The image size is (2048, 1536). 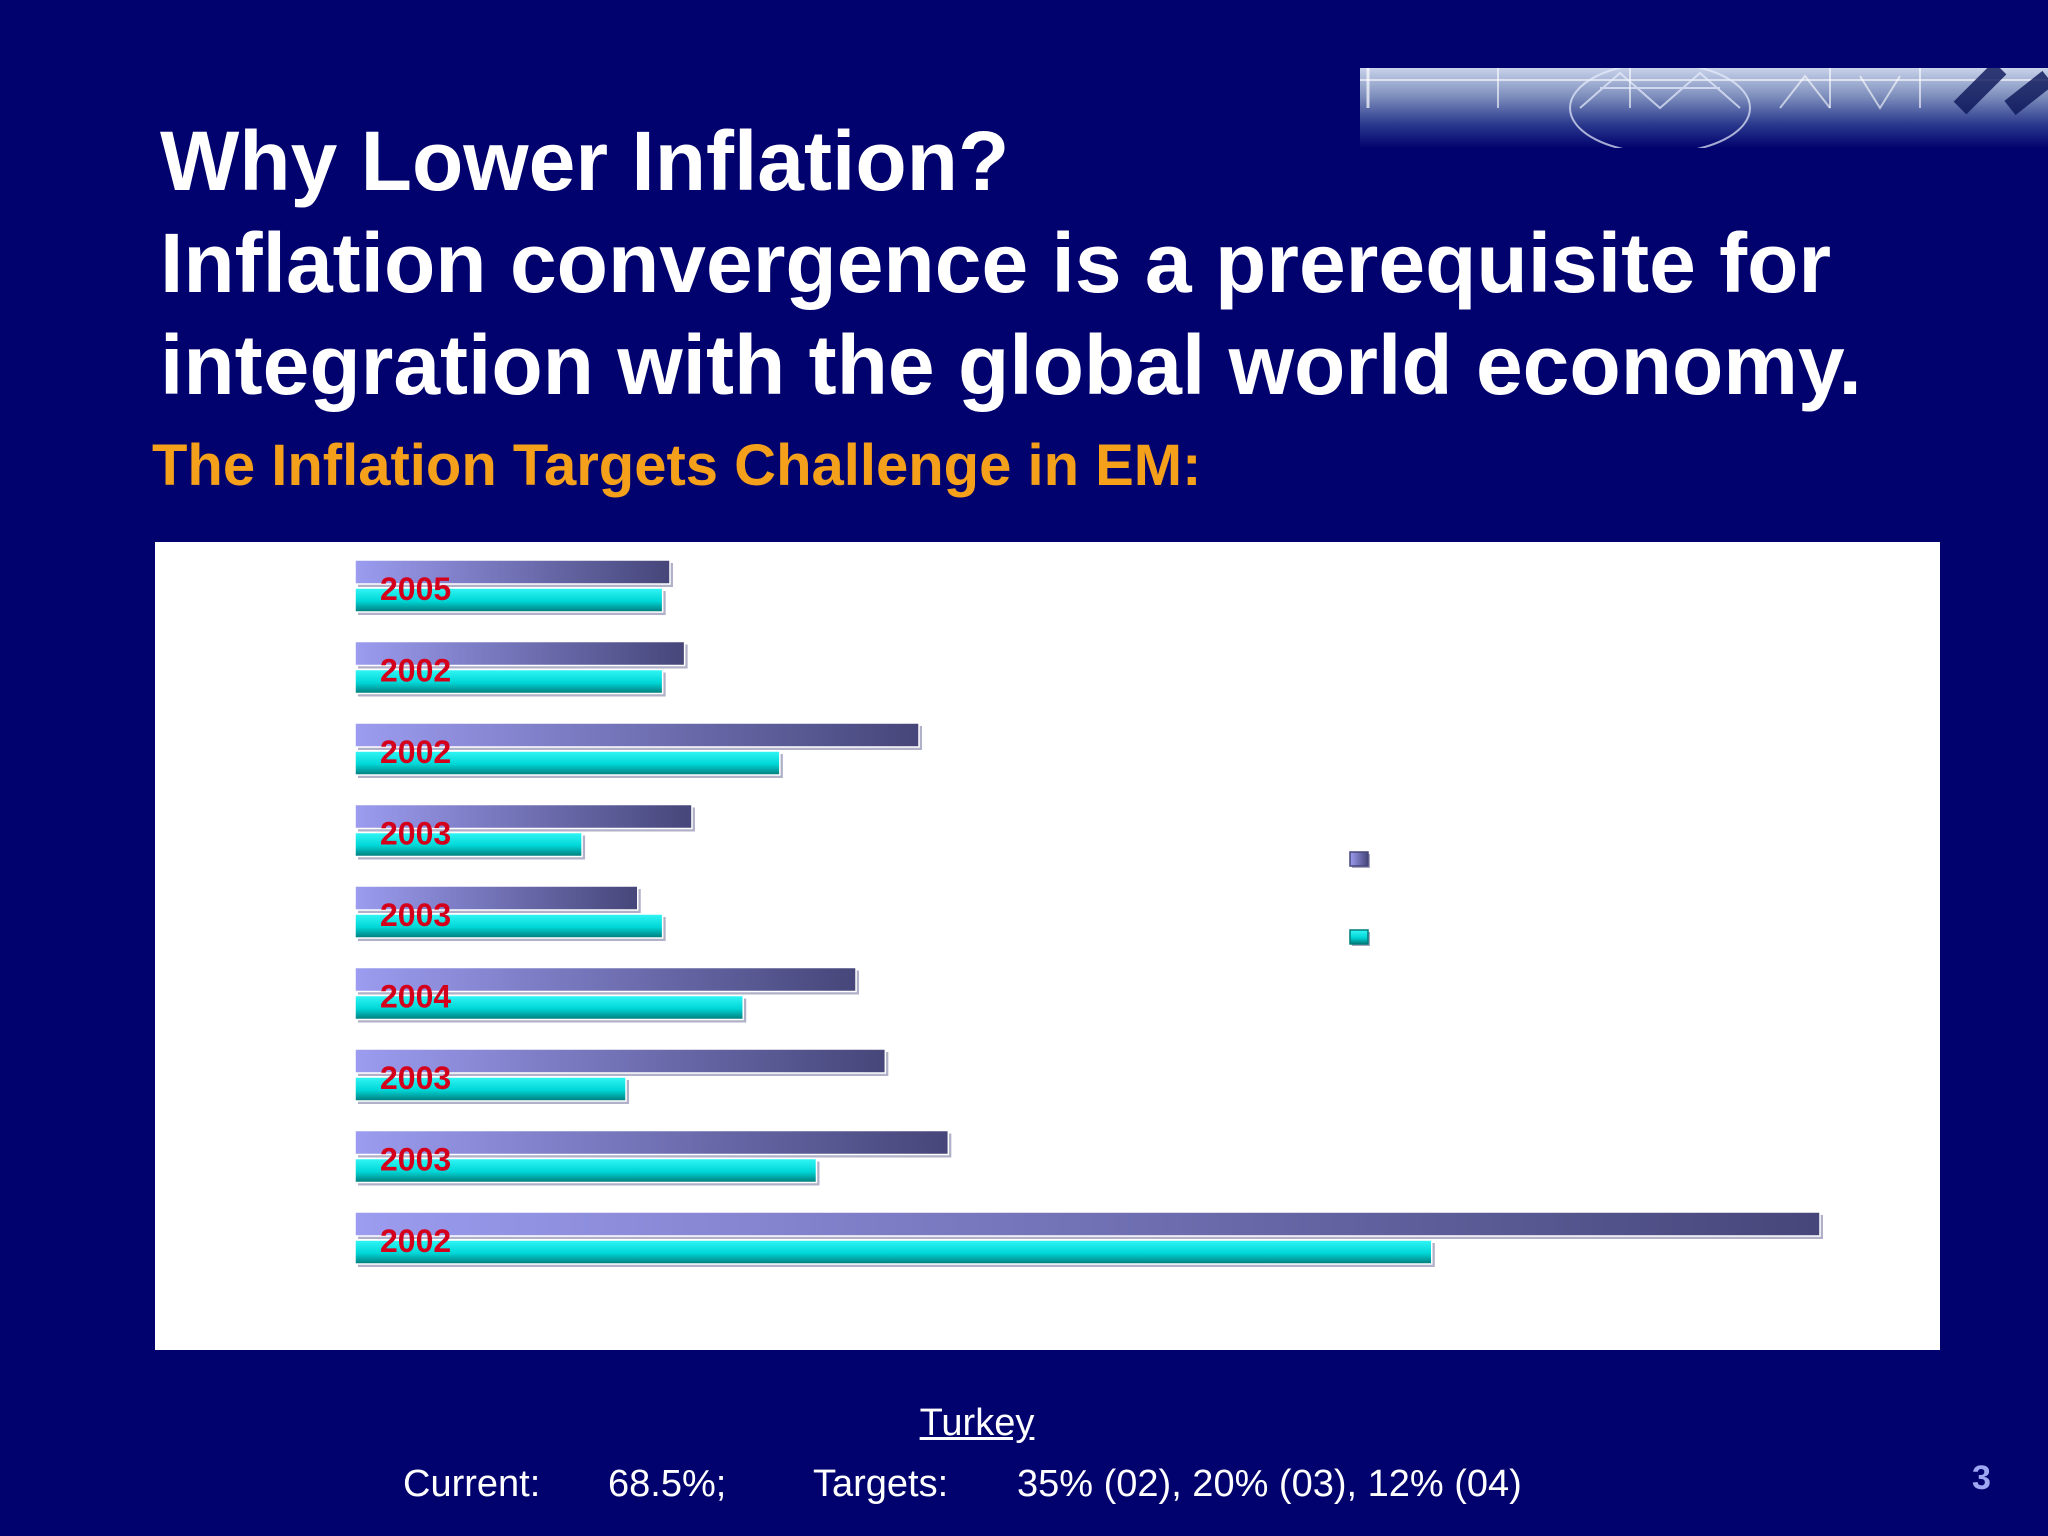 What do you see at coordinates (415, 752) in the screenshot?
I see `year-label-3: 2002` at bounding box center [415, 752].